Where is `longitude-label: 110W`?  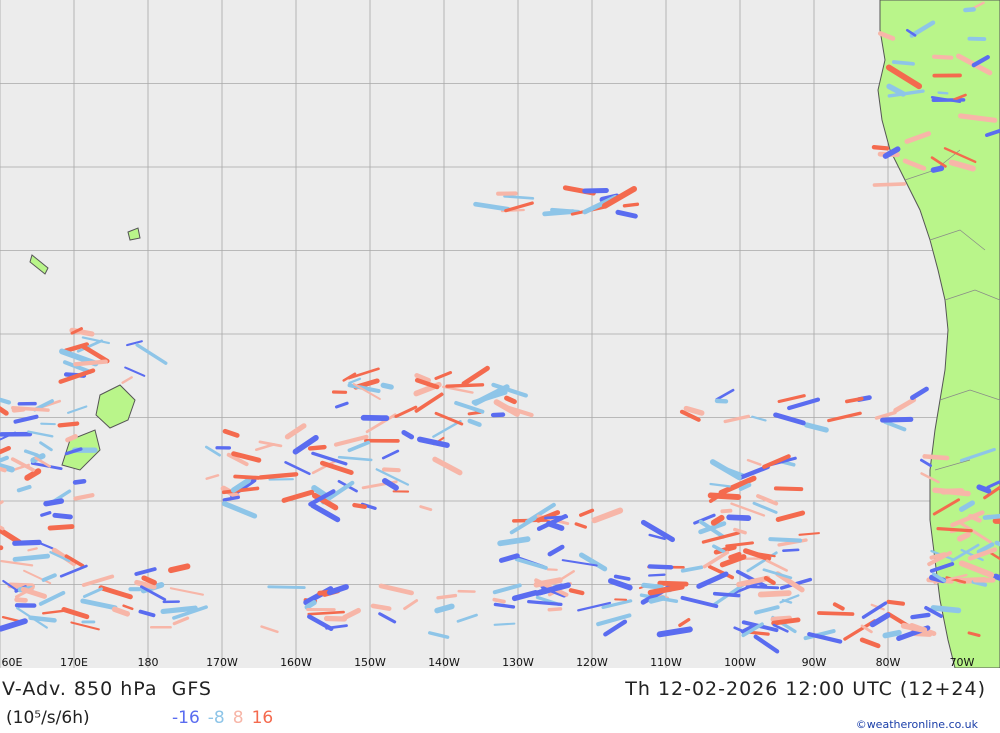 longitude-label: 110W is located at coordinates (666, 662).